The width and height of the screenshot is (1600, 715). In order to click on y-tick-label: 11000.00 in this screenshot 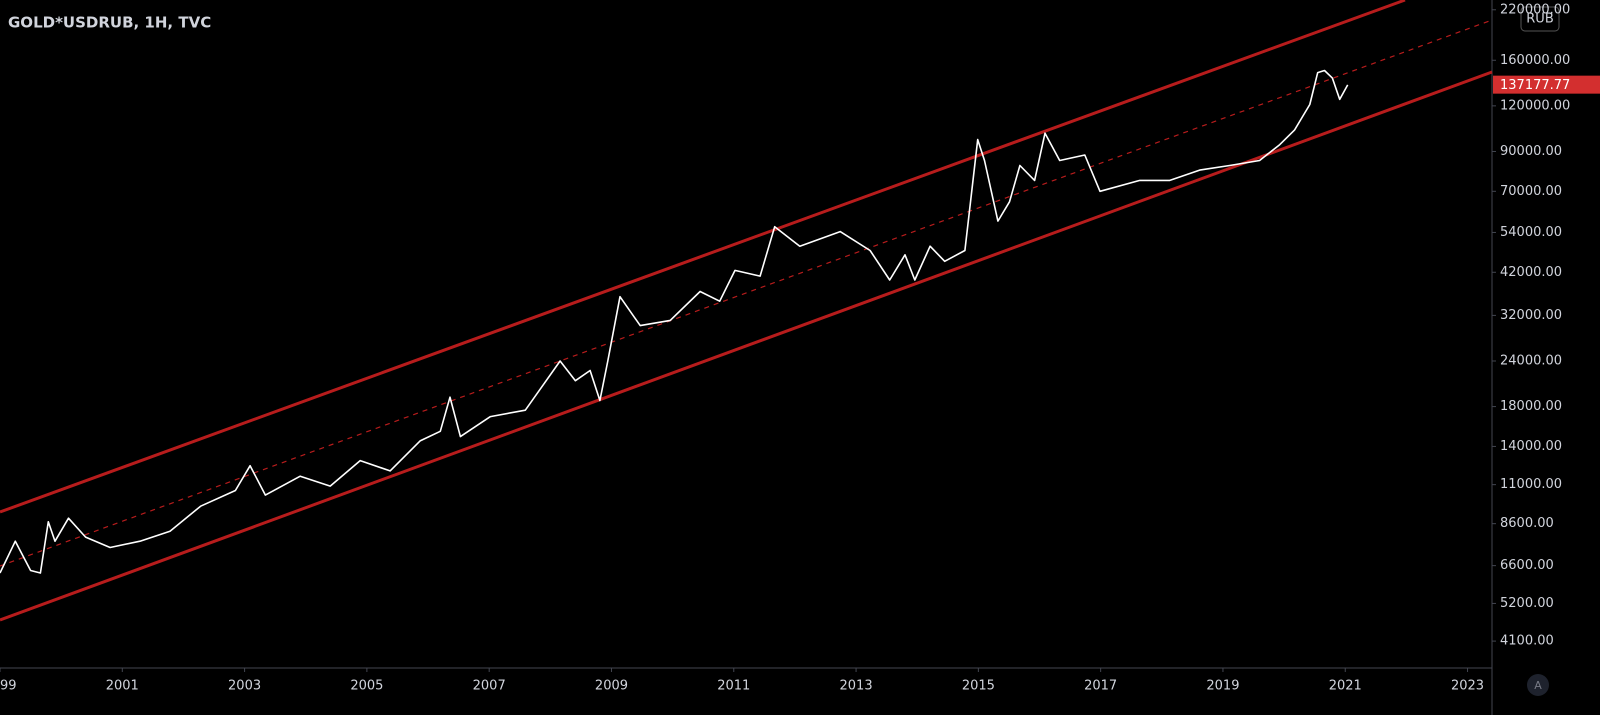, I will do `click(1531, 484)`.